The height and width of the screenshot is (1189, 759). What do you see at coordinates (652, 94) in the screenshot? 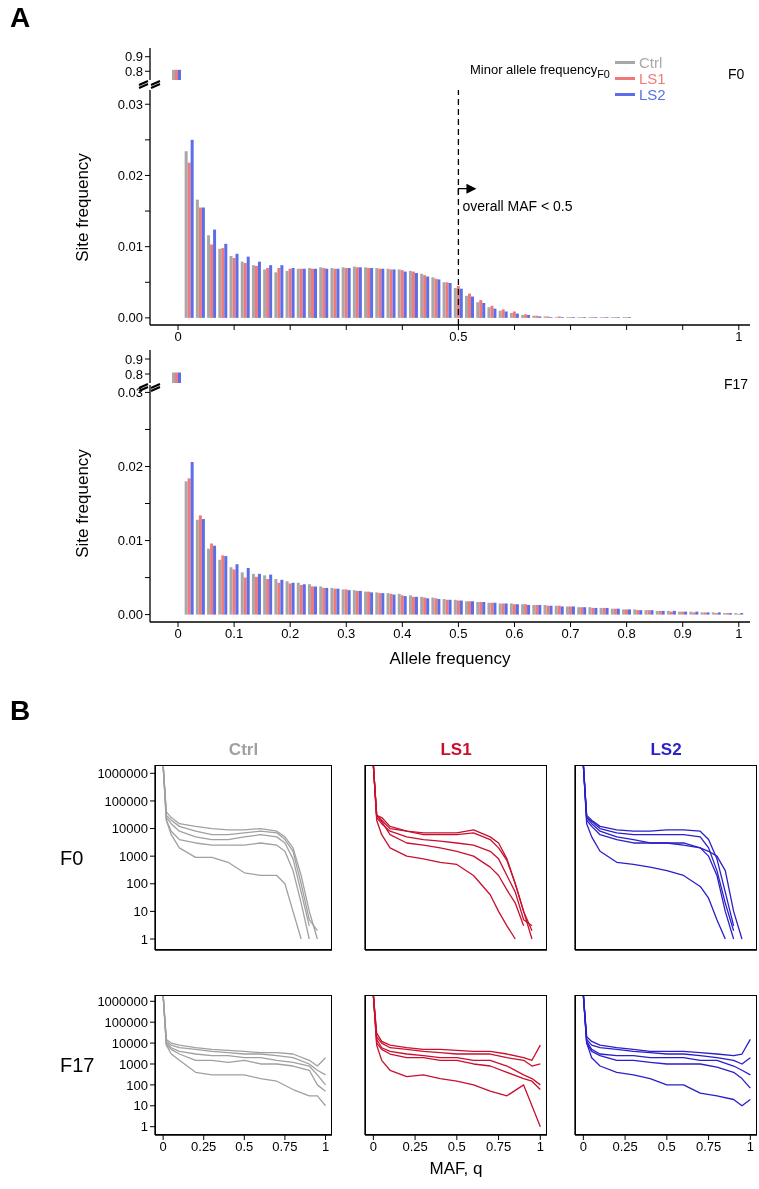
I see `legend-label: LS2` at bounding box center [652, 94].